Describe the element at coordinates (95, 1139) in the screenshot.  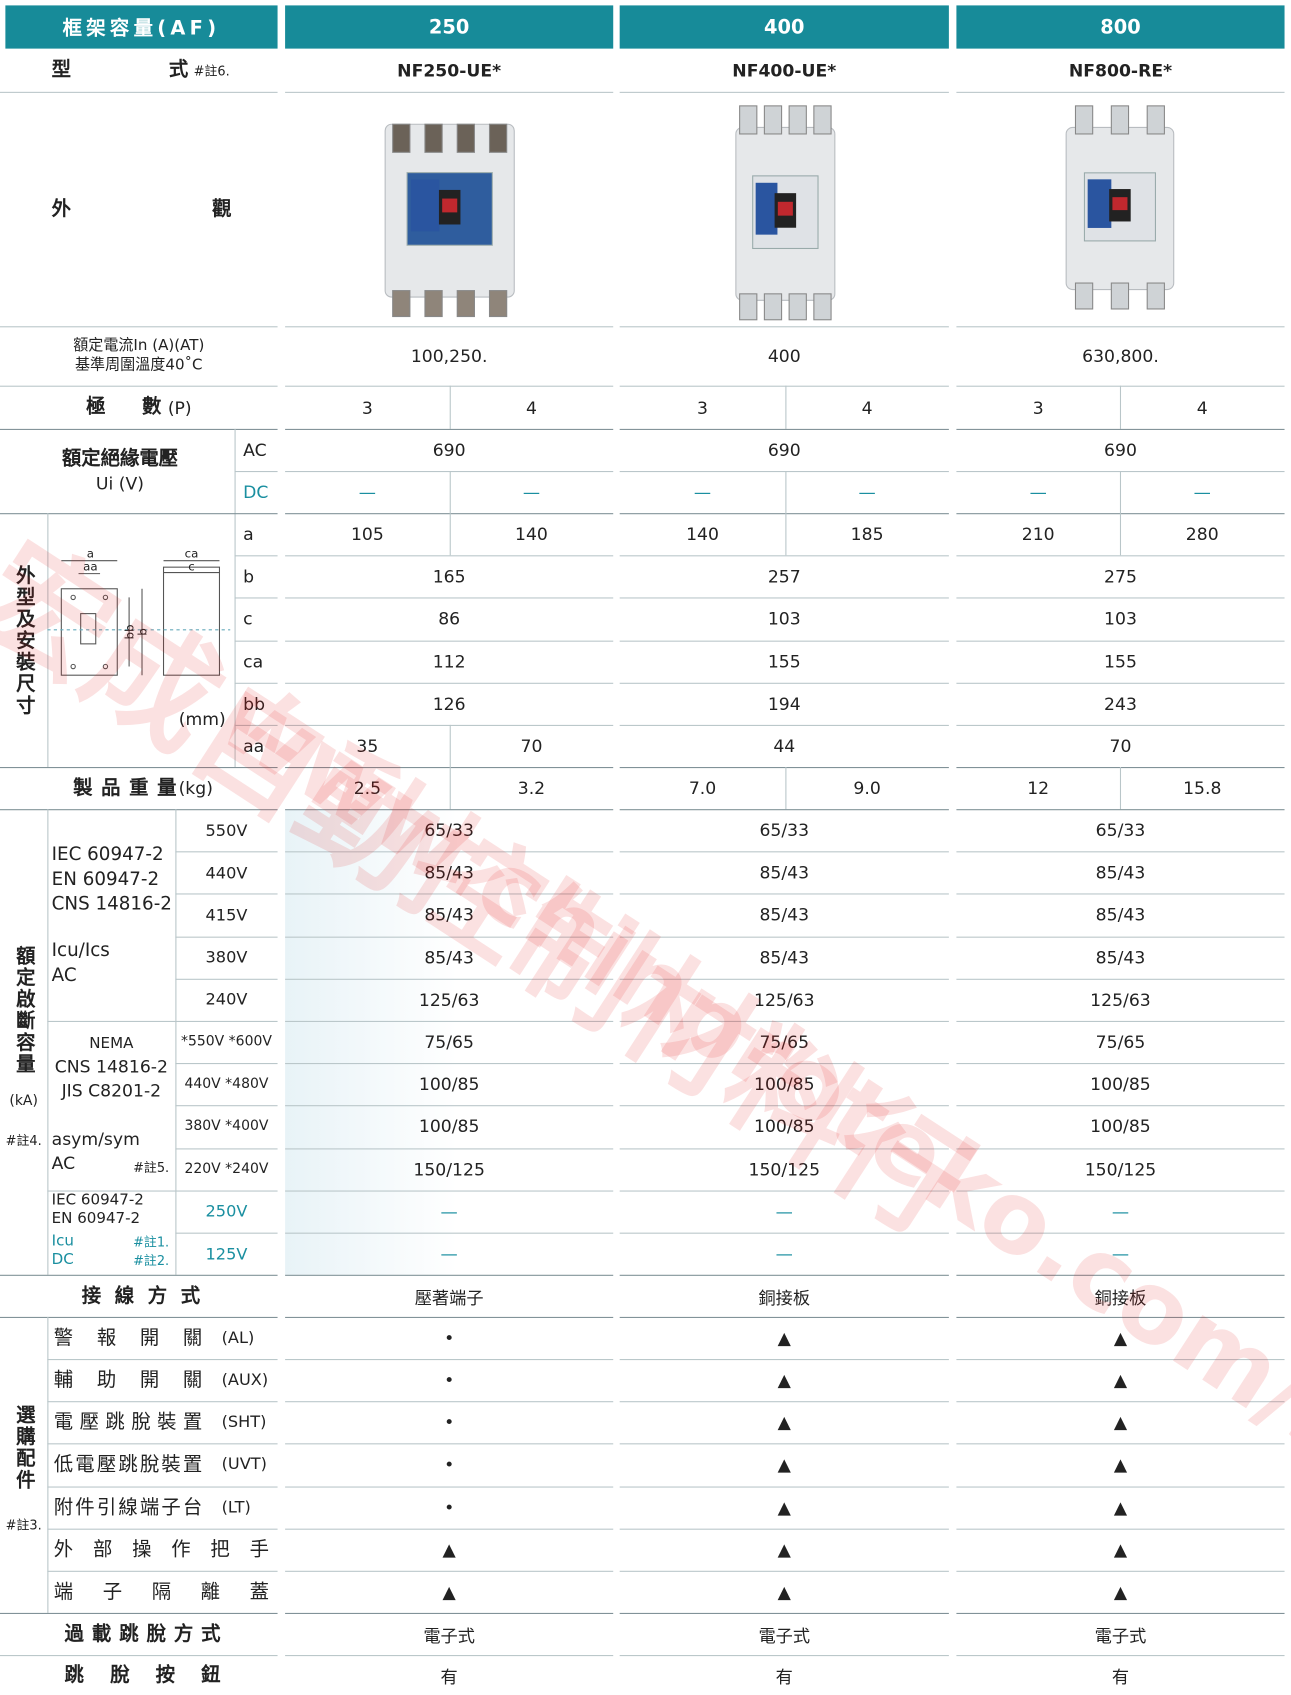
I see `type: asym/sym` at that location.